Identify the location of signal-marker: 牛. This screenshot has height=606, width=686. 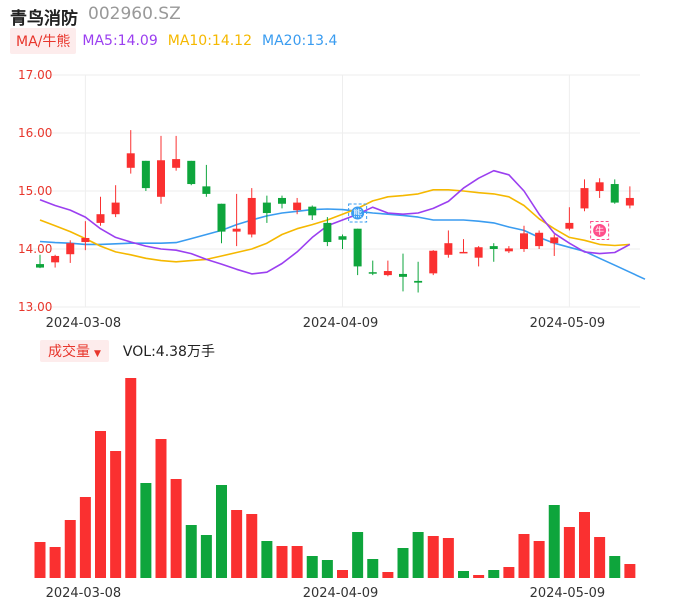
(600, 230).